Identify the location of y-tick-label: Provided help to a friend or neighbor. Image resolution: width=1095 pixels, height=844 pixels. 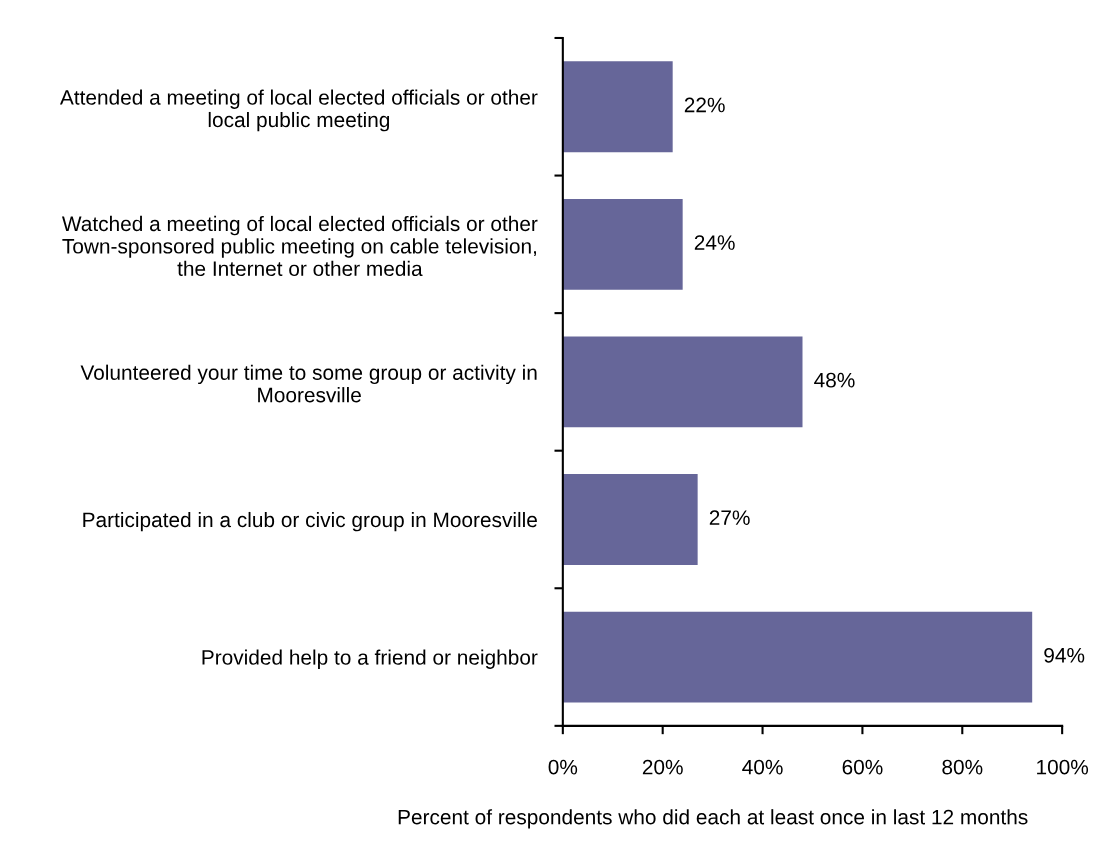
(370, 659).